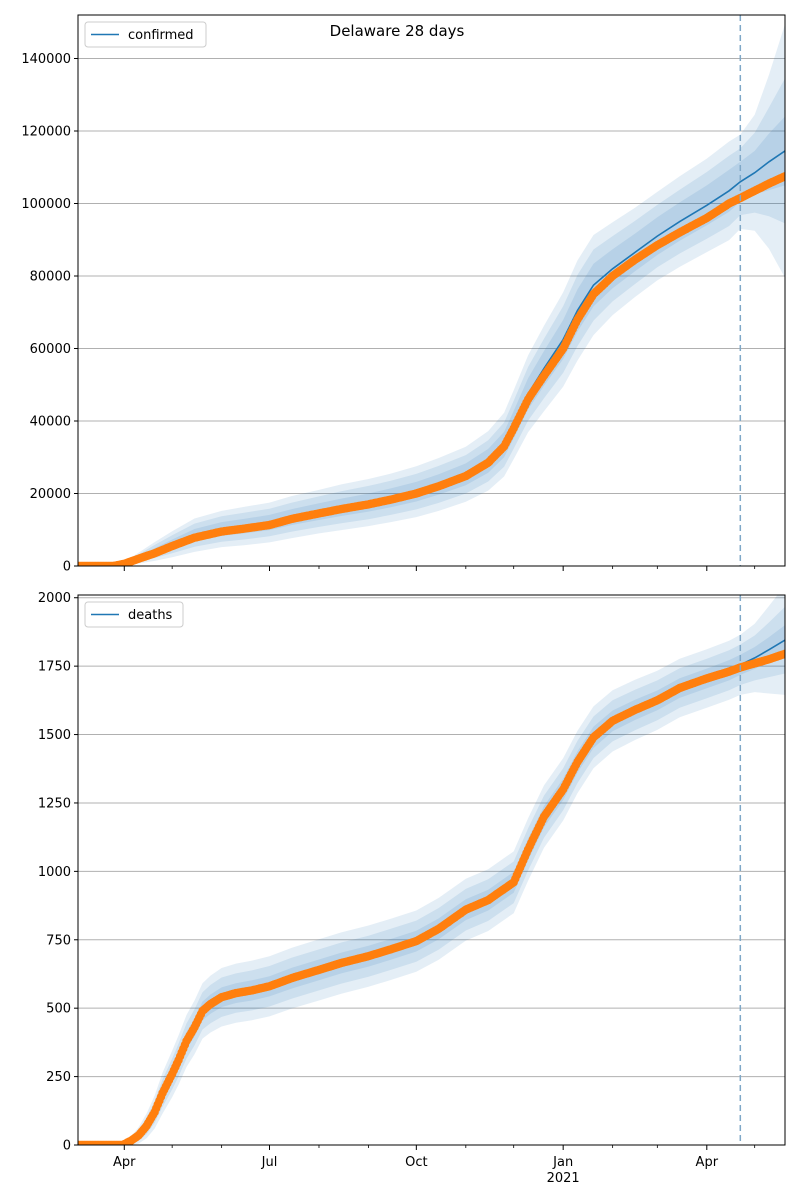  I want to click on figure-title: Delaware 28 days, so click(397, 31).